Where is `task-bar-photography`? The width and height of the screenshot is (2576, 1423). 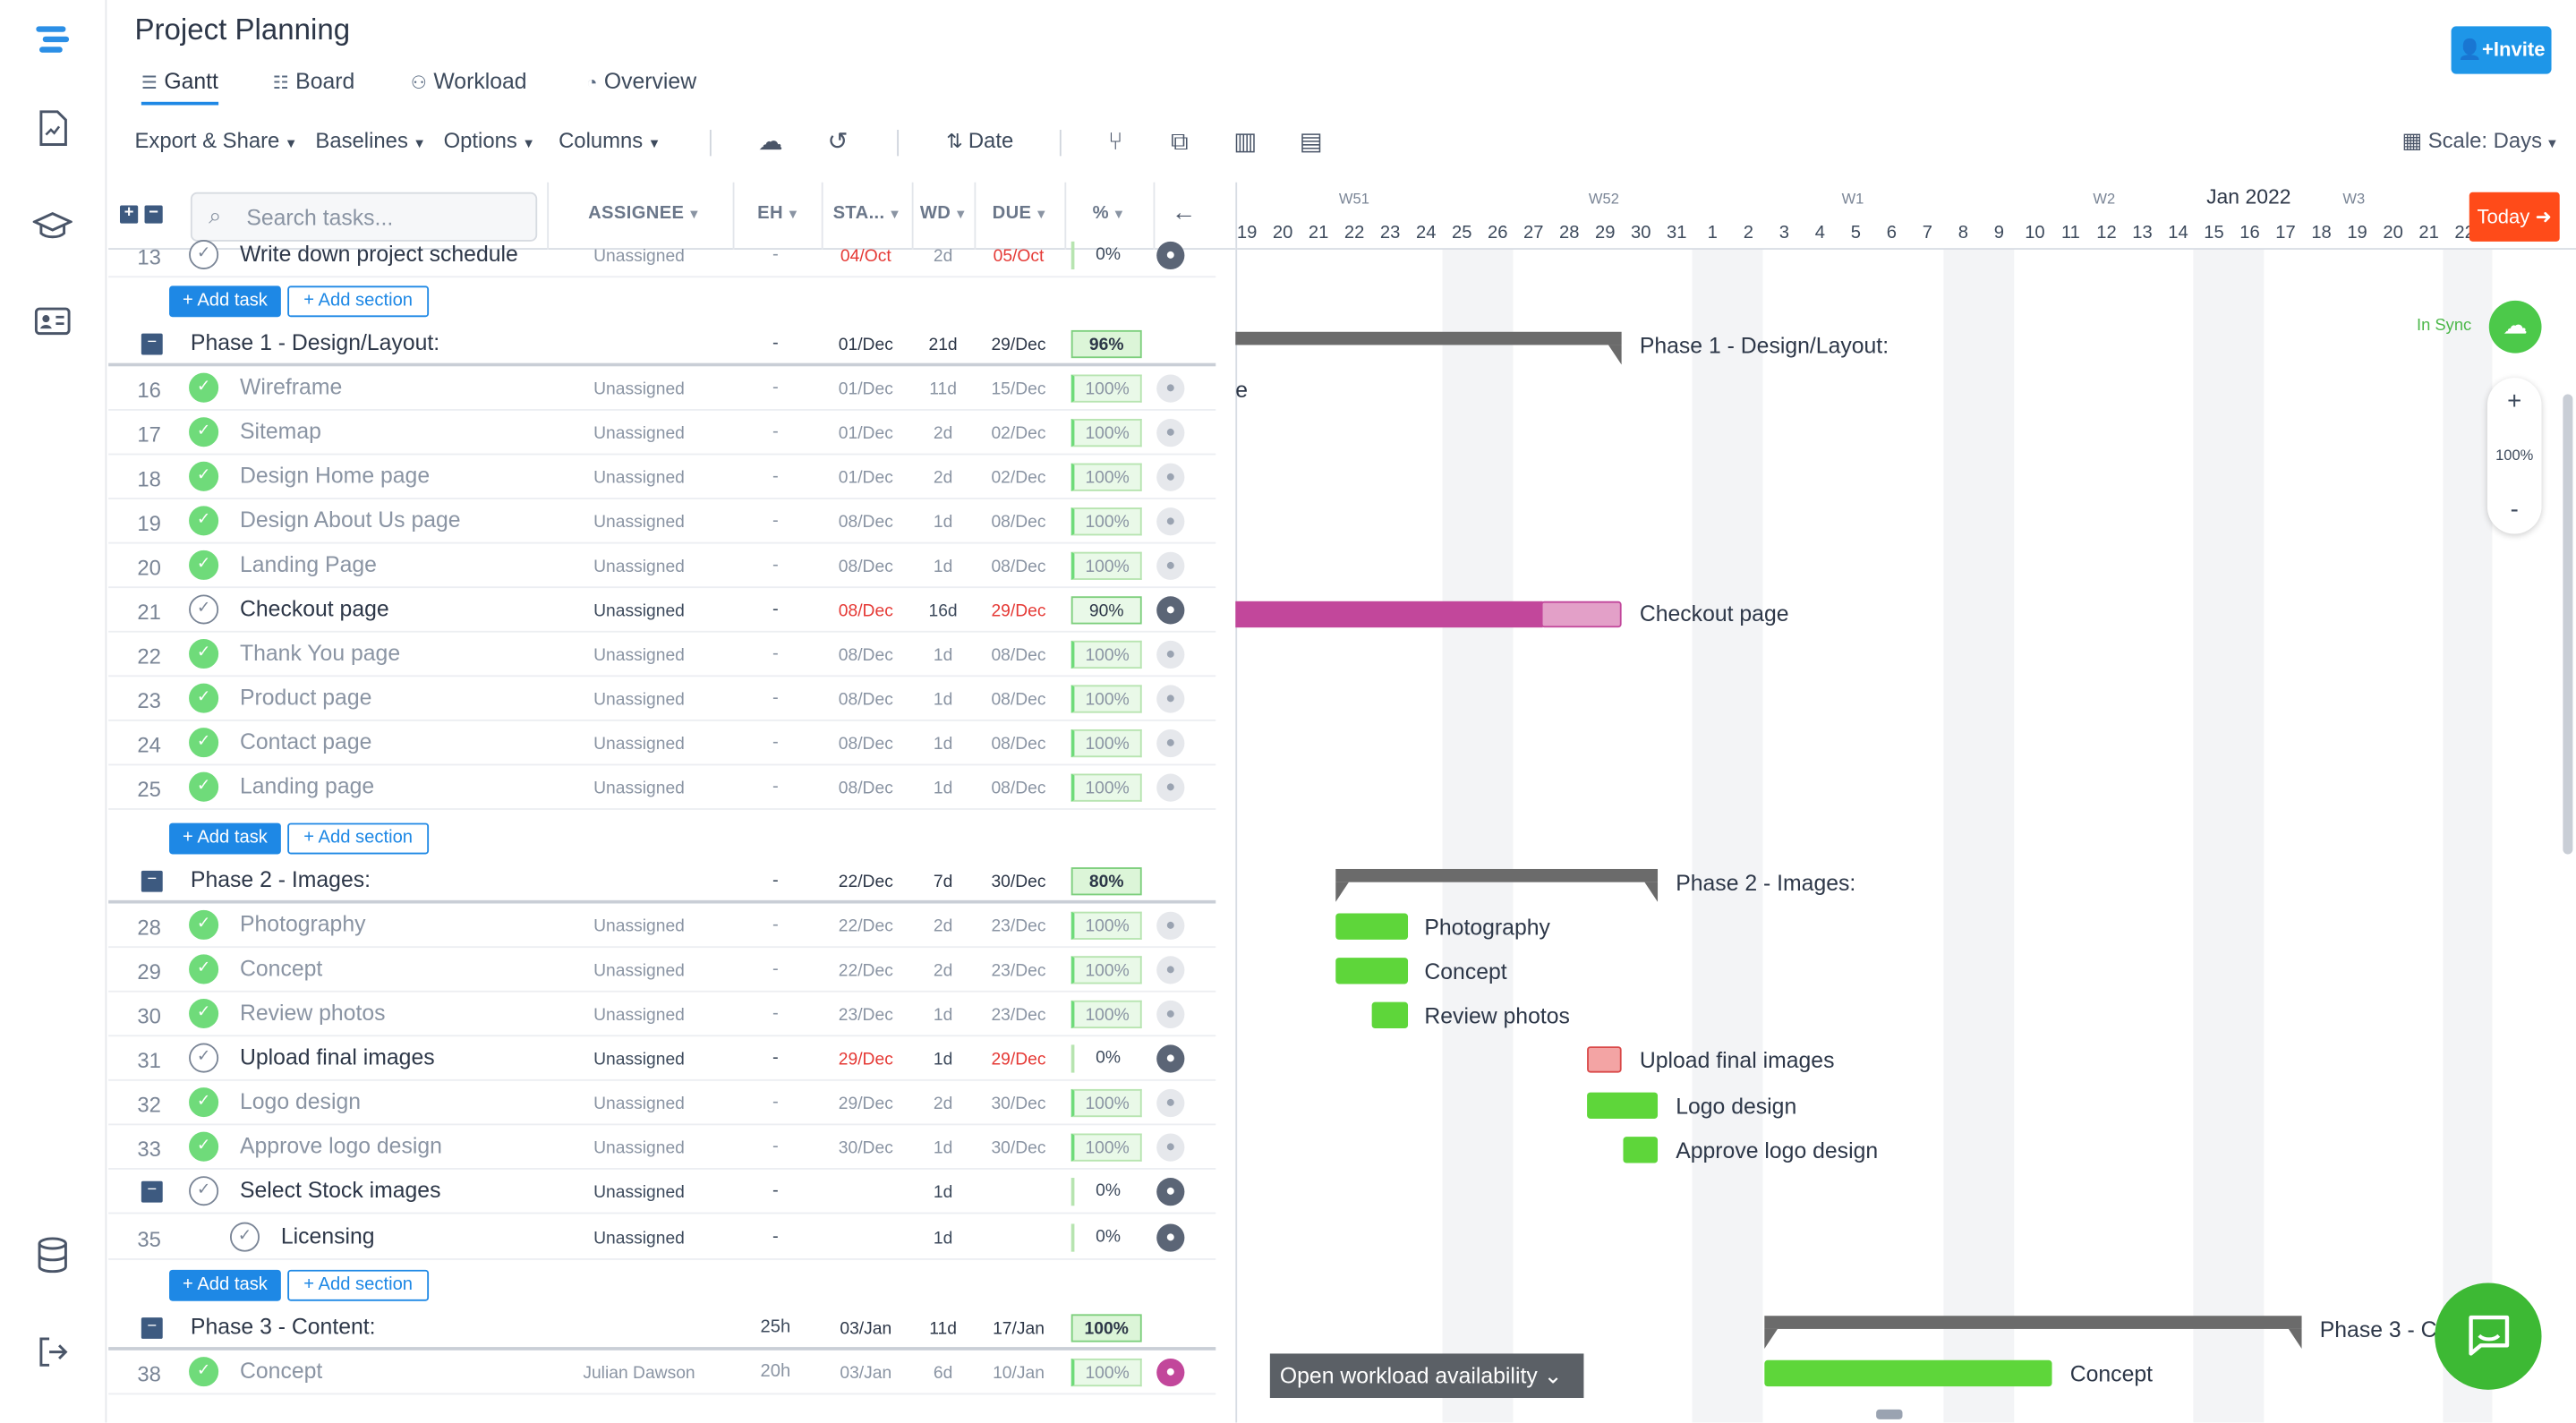
task-bar-photography is located at coordinates (1372, 926).